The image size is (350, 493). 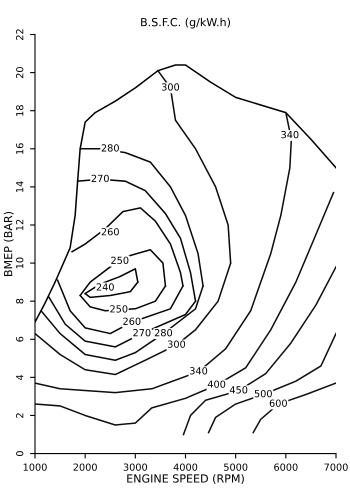 What do you see at coordinates (20, 110) in the screenshot?
I see `y-tick-label: 18` at bounding box center [20, 110].